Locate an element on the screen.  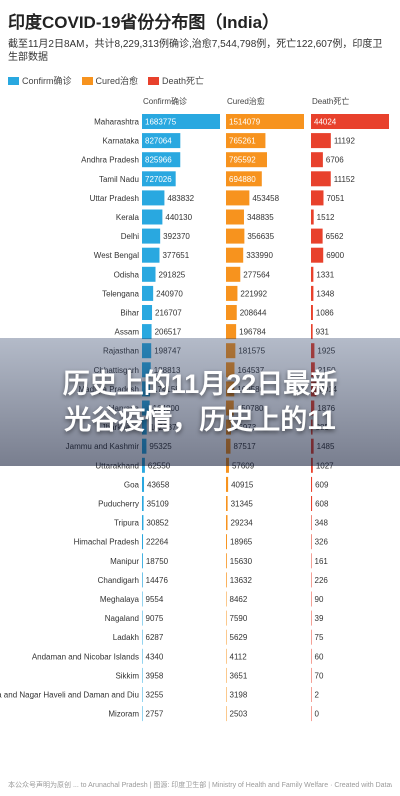
value-label-cured: 7590 is located at coordinates (239, 618).